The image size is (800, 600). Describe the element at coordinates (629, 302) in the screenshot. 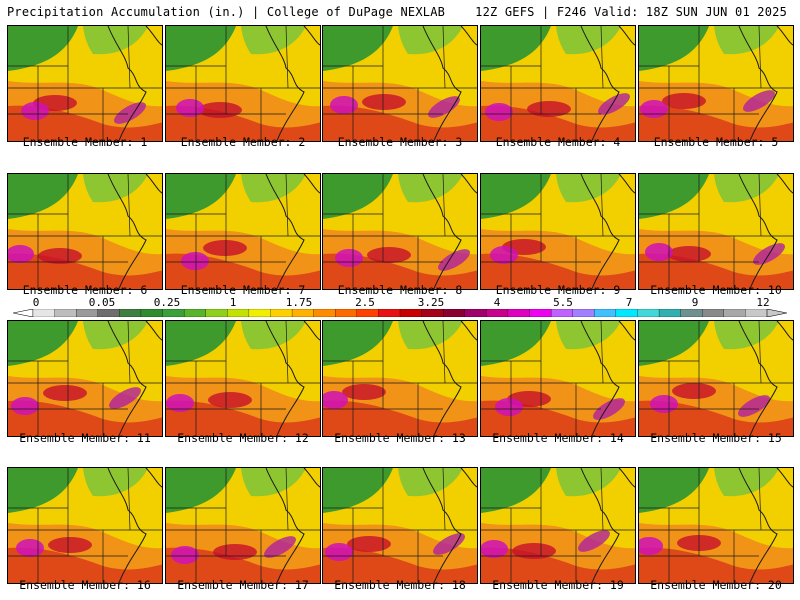

I see `colorbar-tick: 7` at that location.